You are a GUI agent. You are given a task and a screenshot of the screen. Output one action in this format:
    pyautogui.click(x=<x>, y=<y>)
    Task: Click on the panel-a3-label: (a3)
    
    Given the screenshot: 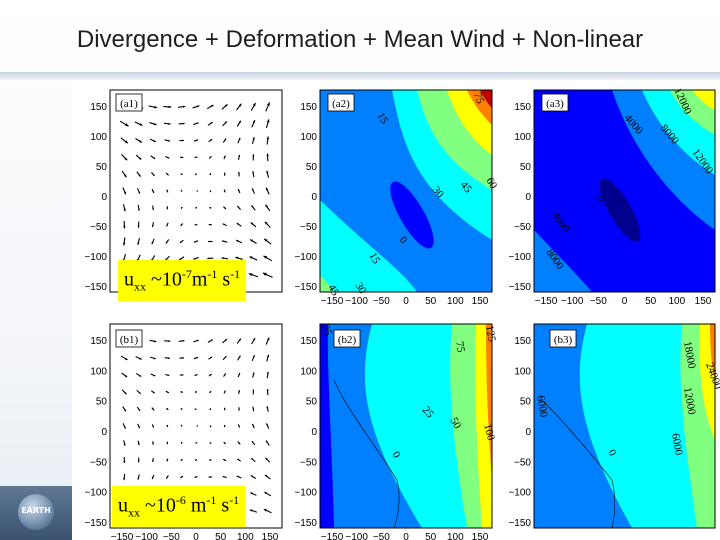 What is the action you would take?
    pyautogui.click(x=555, y=104)
    